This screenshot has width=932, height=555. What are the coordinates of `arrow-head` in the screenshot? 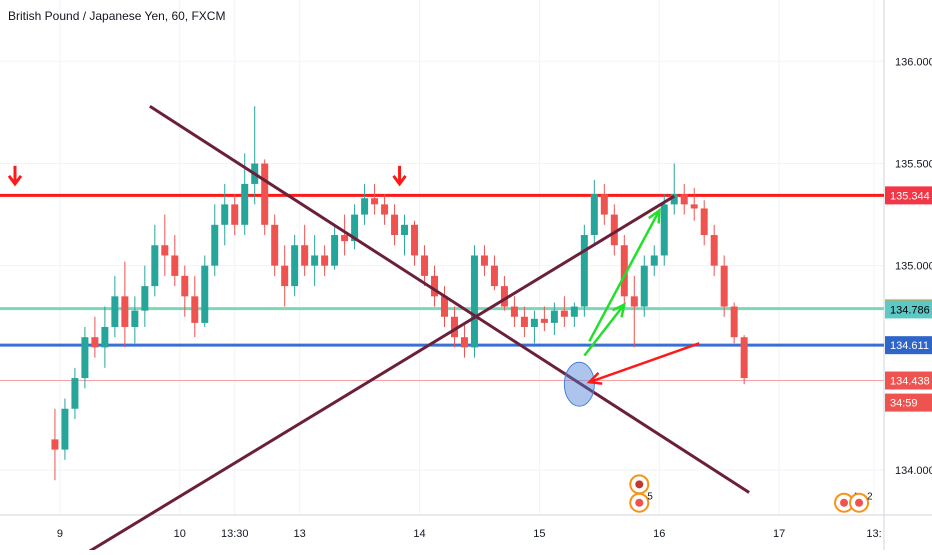 It's located at (594, 378).